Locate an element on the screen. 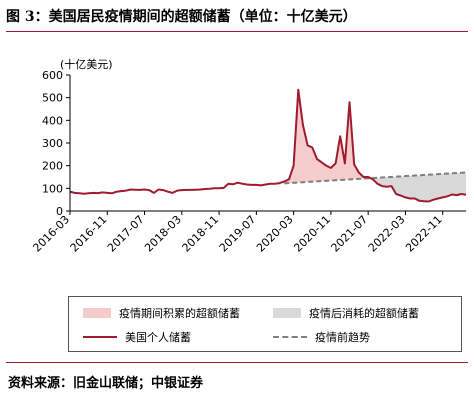  legend-label-depleted: 疫情后消耗的超额储蓄 is located at coordinates (364, 313).